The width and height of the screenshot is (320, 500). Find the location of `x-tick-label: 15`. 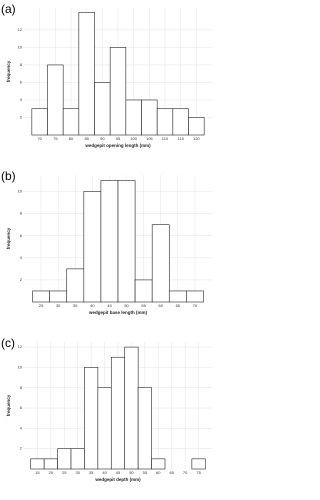

x-tick-label: 15 is located at coordinates (37, 472).